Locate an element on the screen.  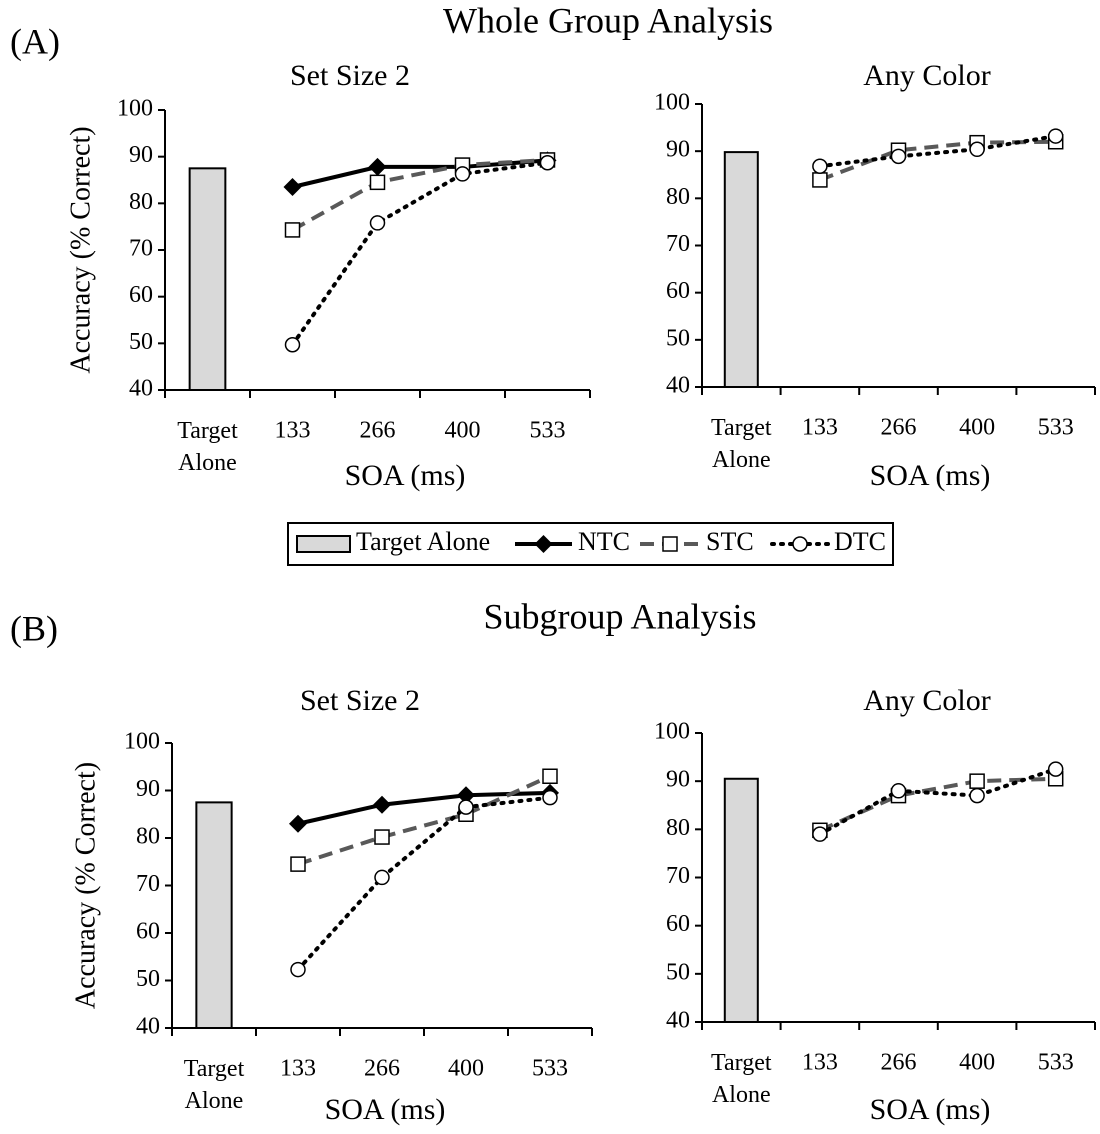
panel-title: Whole Group Analysis is located at coordinates (608, 20).